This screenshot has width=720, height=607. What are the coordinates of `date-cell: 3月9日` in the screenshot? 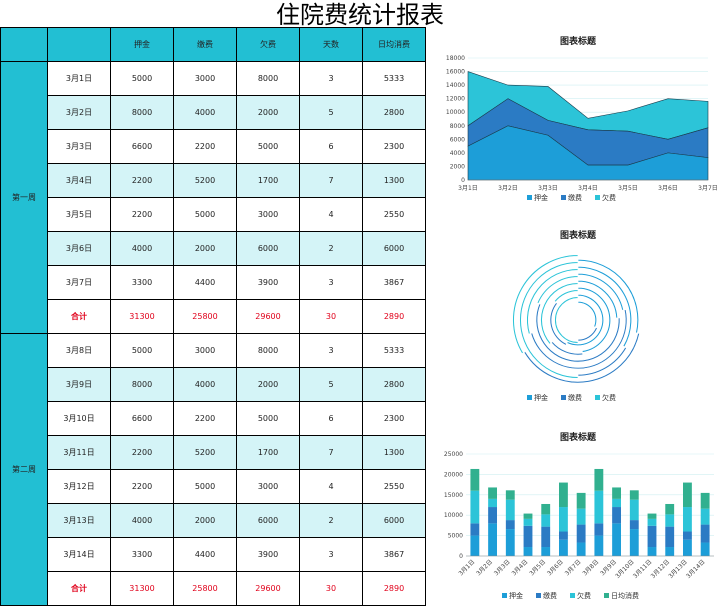 It's located at (79, 384).